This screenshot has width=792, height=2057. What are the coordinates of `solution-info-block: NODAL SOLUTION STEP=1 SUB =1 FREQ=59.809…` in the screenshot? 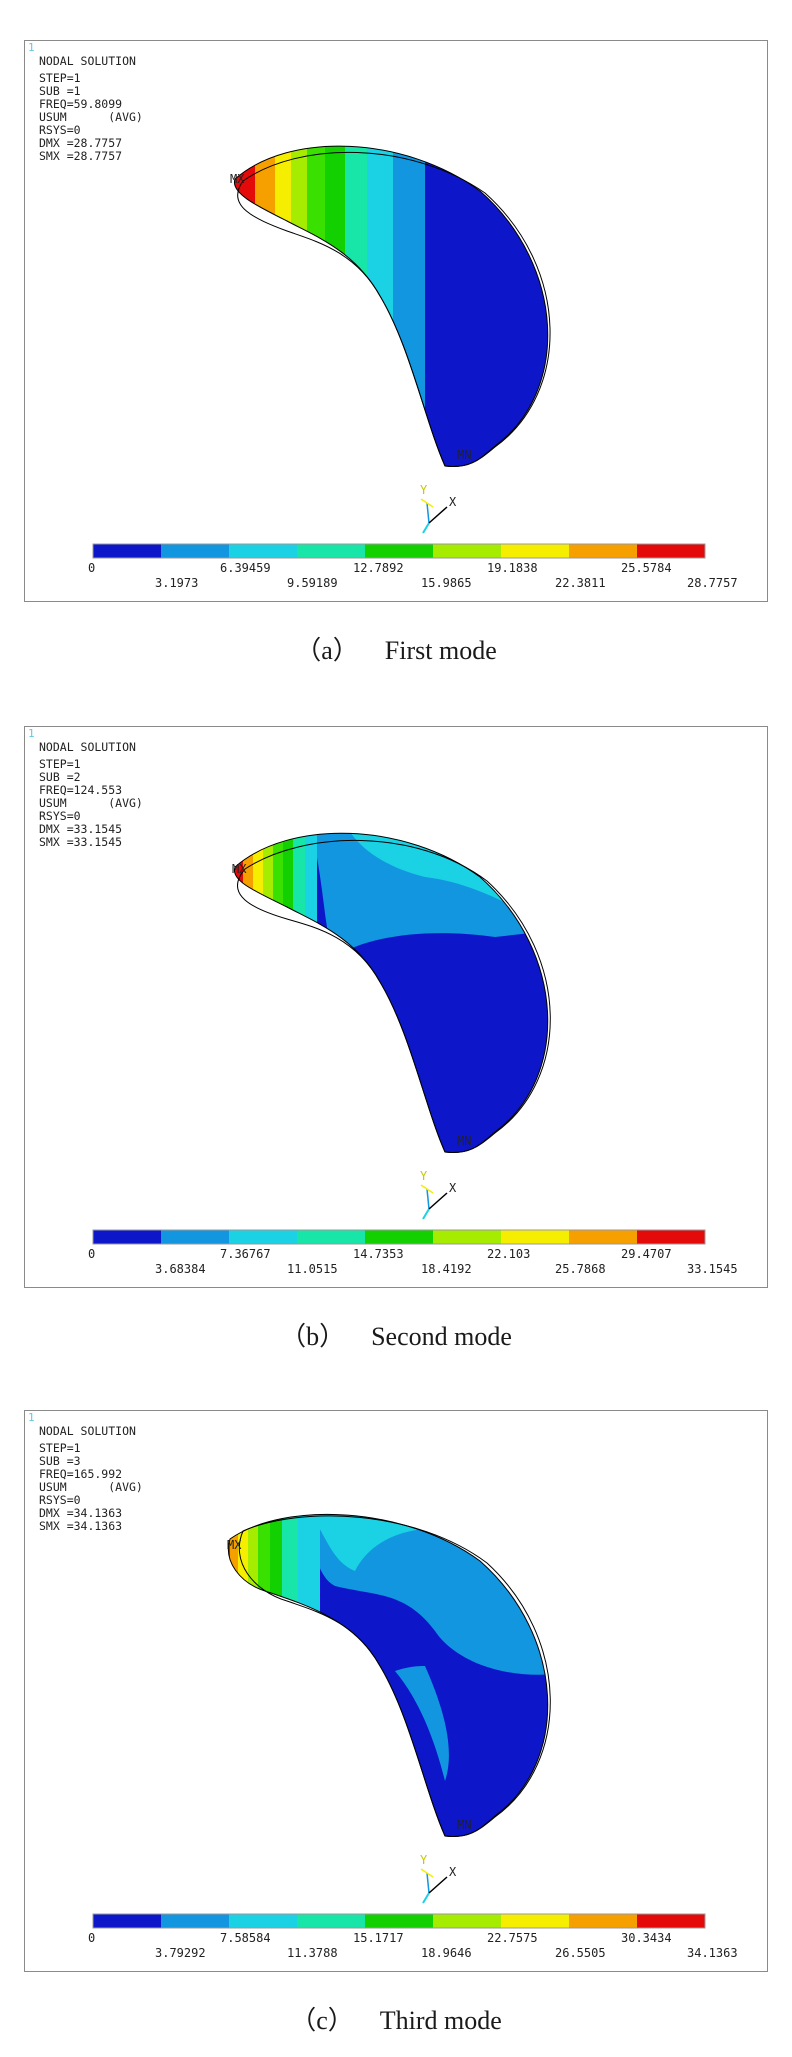 It's located at (91, 109).